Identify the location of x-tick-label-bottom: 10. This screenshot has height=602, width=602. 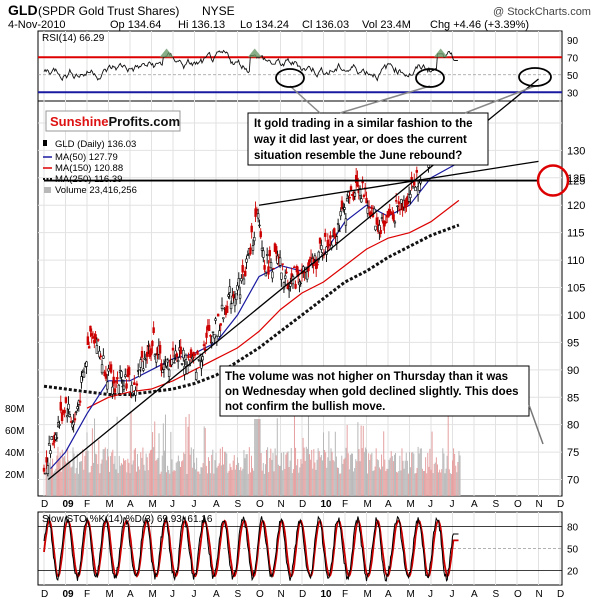
(327, 594).